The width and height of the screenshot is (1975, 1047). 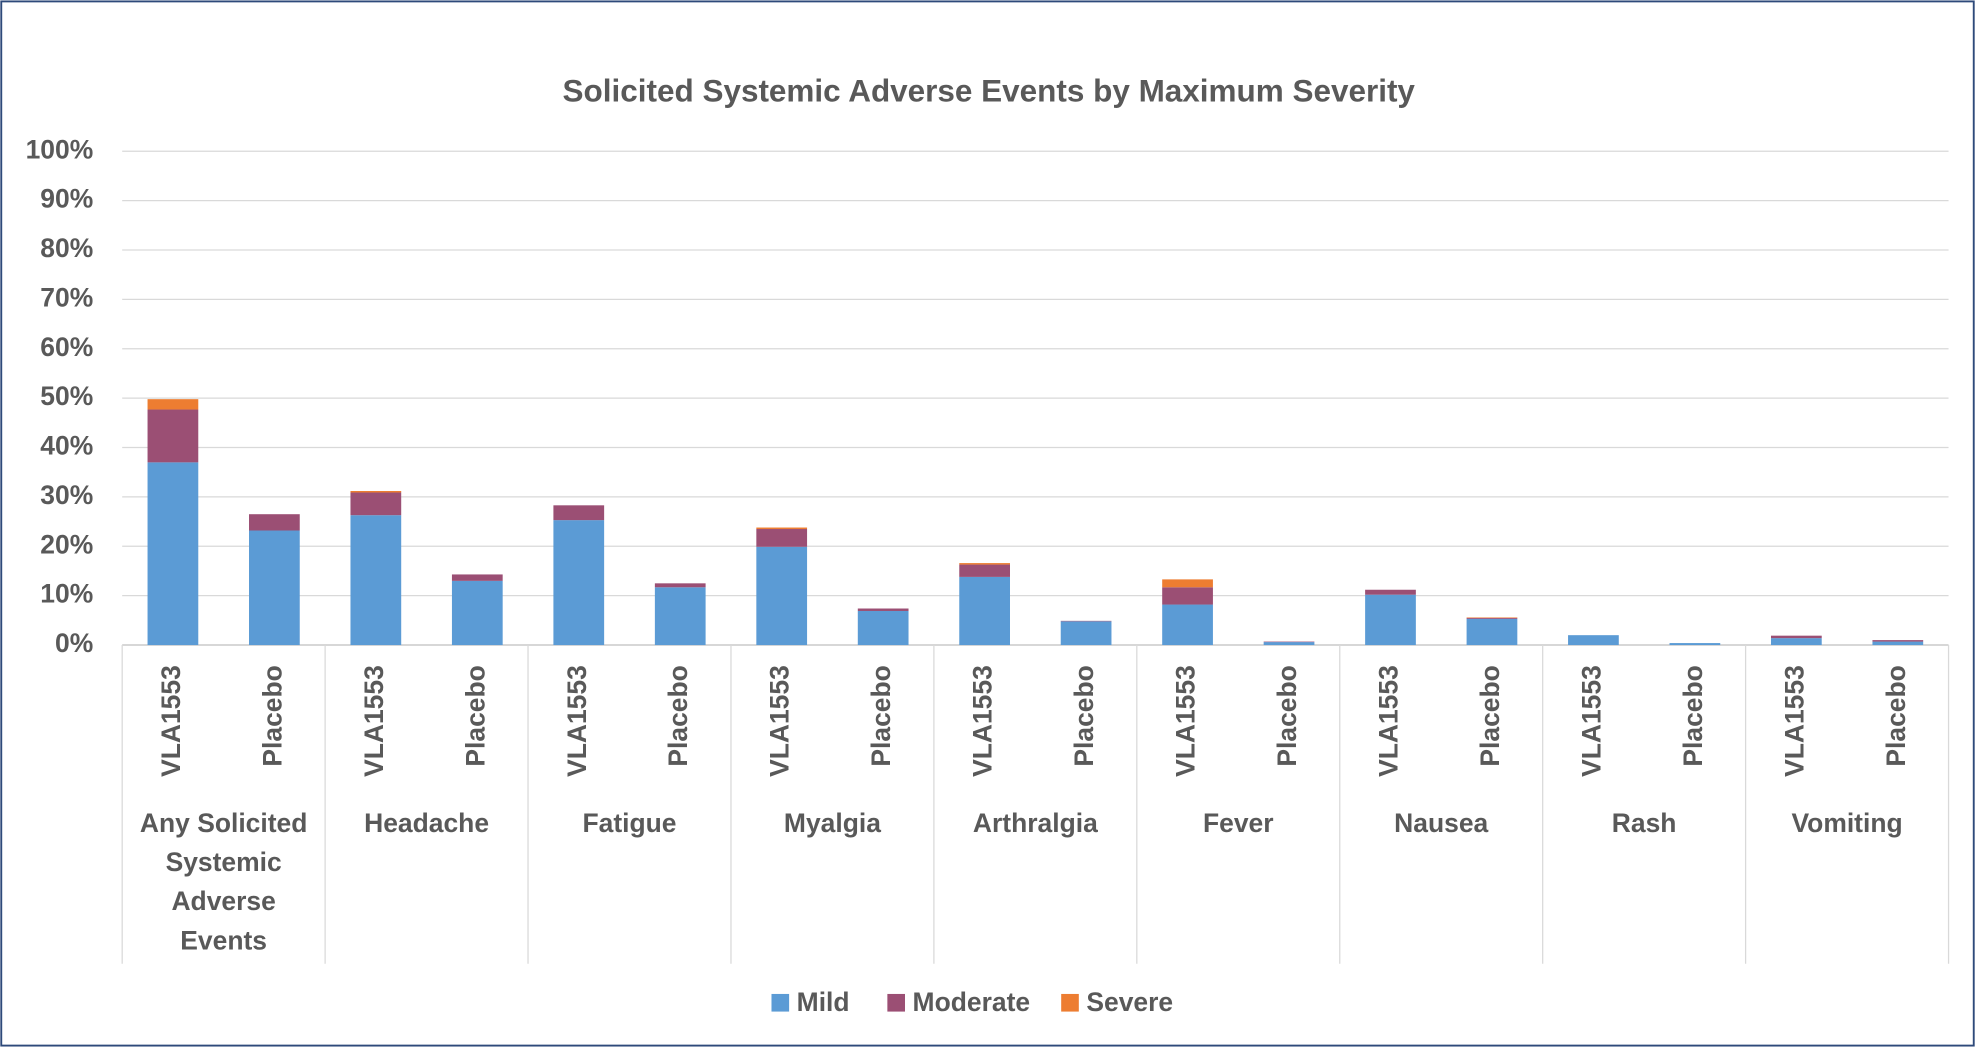 I want to click on y-tick-label: 0%, so click(x=74, y=643).